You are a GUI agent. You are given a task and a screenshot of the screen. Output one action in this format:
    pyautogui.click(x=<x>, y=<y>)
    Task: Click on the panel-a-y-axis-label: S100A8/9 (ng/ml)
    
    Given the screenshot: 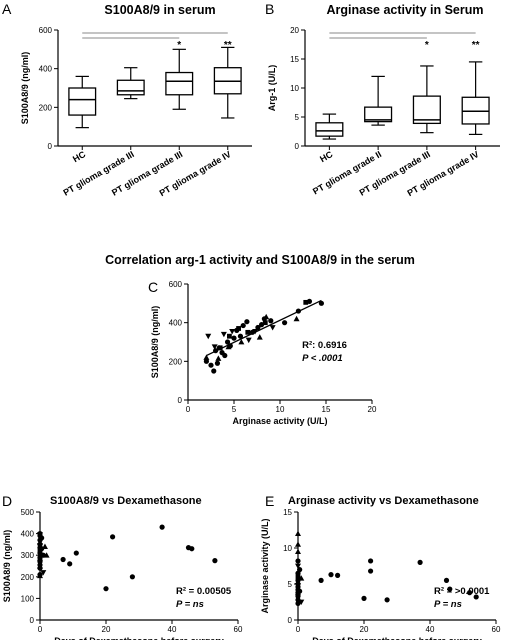 What is the action you would take?
    pyautogui.click(x=25, y=88)
    